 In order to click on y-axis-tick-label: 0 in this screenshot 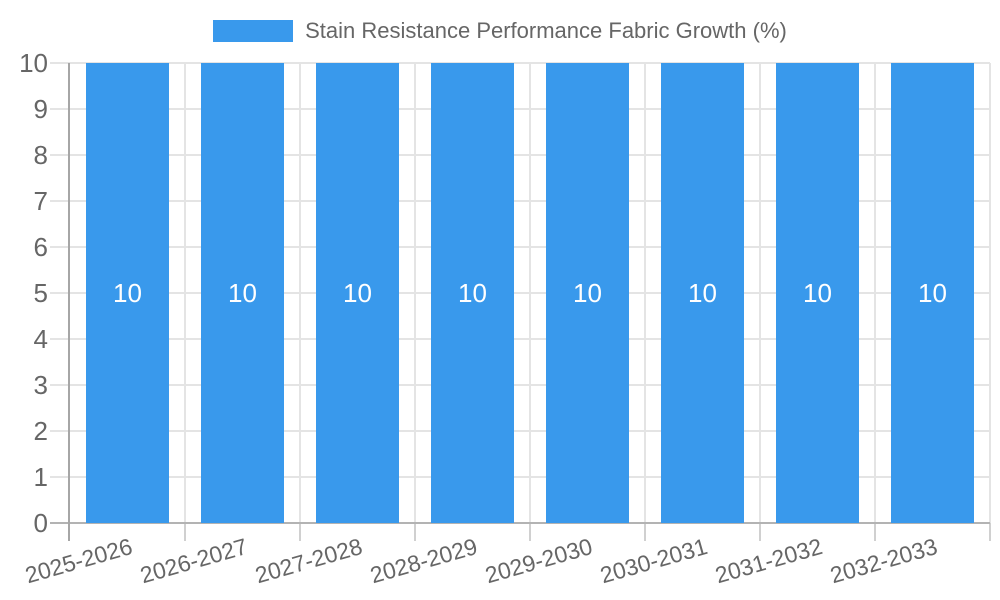, I will do `click(40, 523)`.